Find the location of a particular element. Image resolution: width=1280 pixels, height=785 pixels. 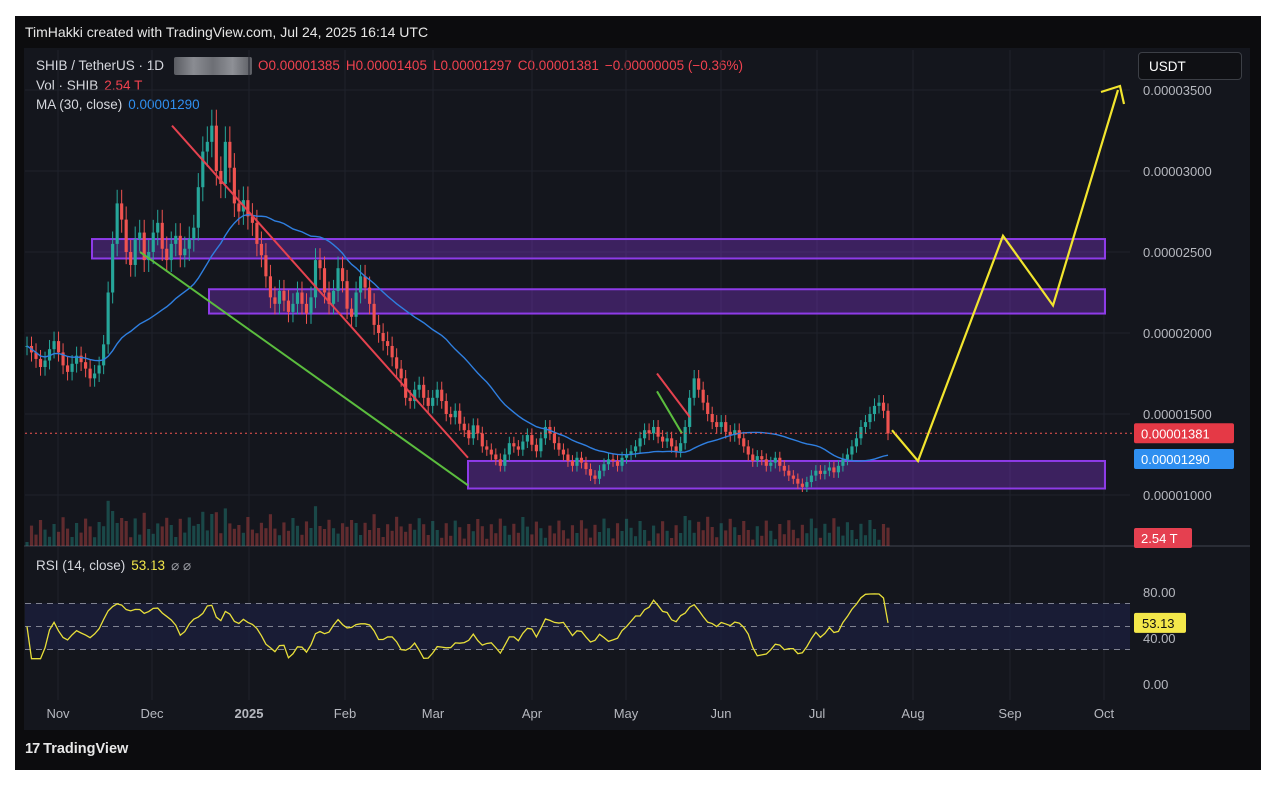

descending-support-line is located at coordinates (304, 369).